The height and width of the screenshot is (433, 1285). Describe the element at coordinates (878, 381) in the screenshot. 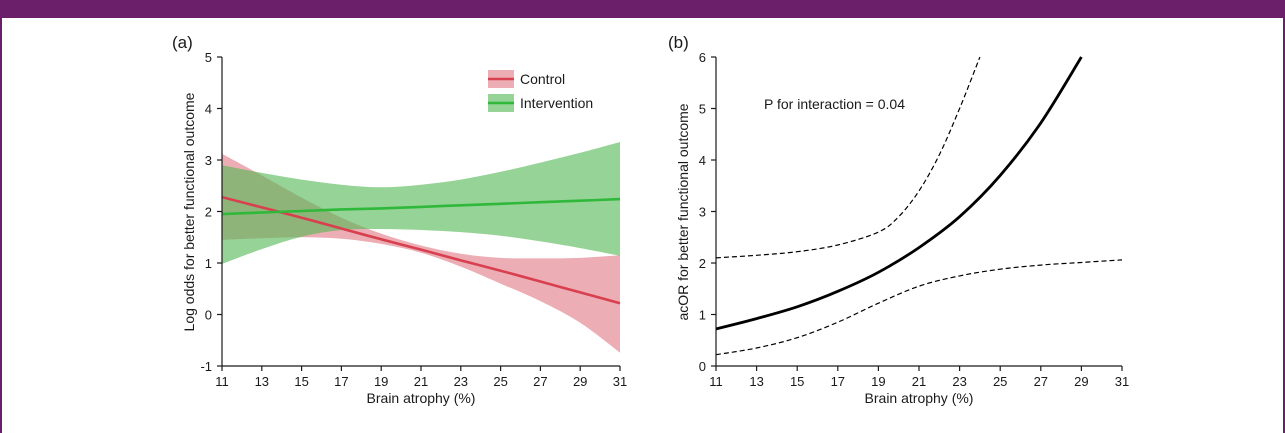

I see `panel-b-x-tick-label: 19` at that location.